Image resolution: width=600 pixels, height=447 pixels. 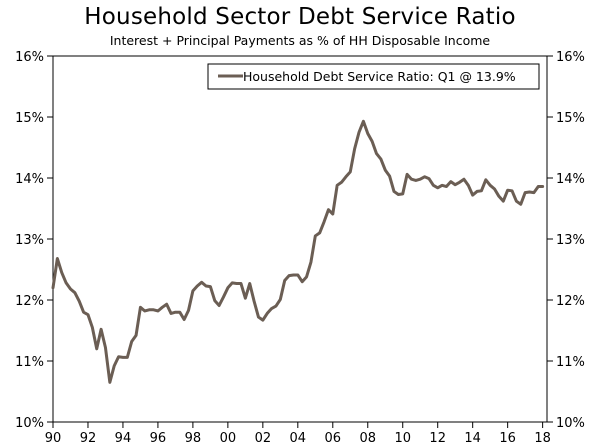 What do you see at coordinates (29, 362) in the screenshot?
I see `y-tick-label-left: 11%` at bounding box center [29, 362].